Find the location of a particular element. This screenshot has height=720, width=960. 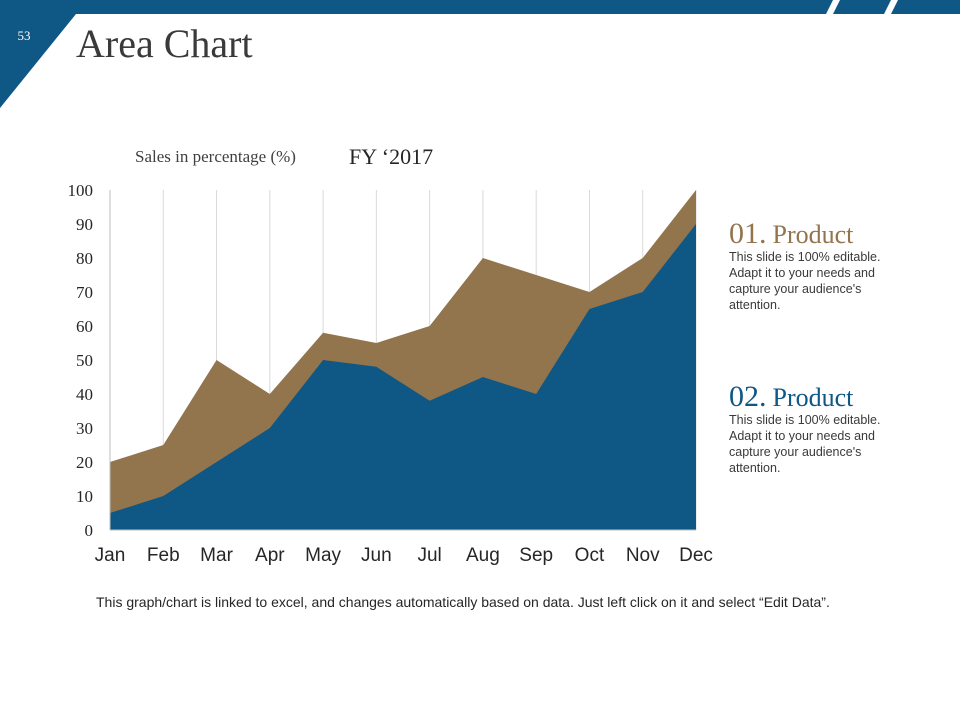

x-tick-label: Aug is located at coordinates (483, 555).